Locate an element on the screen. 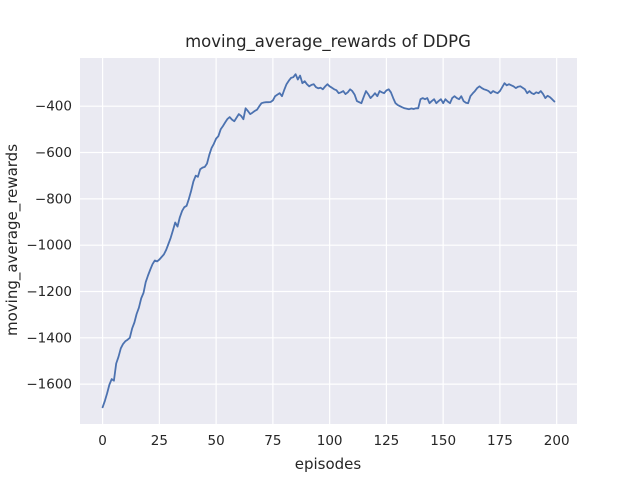  y-tick-label: −1200 is located at coordinates (49, 292).